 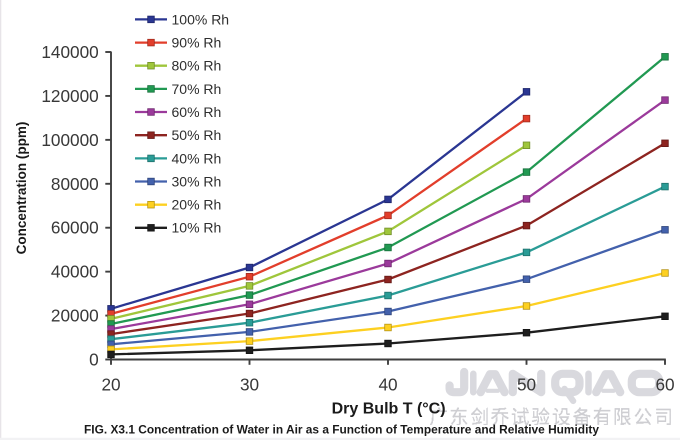 I want to click on svg-text: 20, so click(x=110, y=385).